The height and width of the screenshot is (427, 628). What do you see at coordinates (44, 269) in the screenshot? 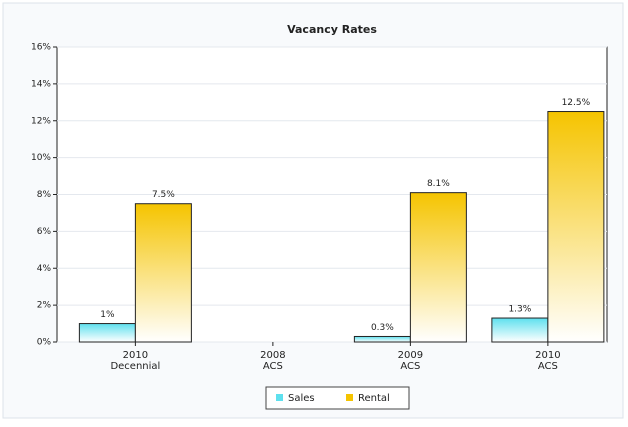
I see `y-tick-label: 4%` at bounding box center [44, 269].